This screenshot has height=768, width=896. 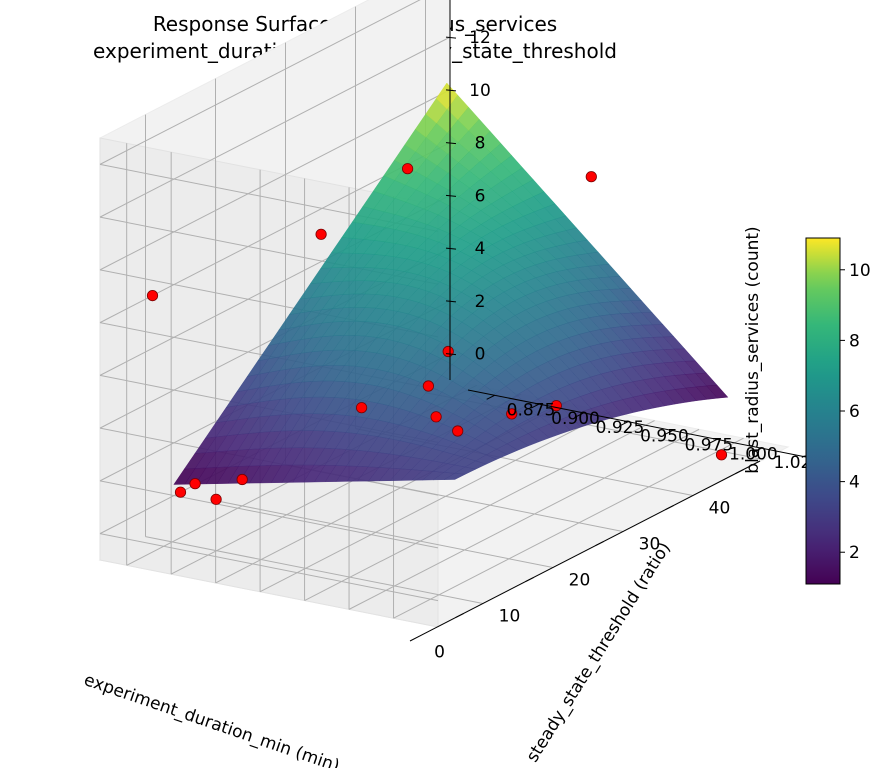 I want to click on x-axis-label: experiment_duration_min (min), so click(x=211, y=719).